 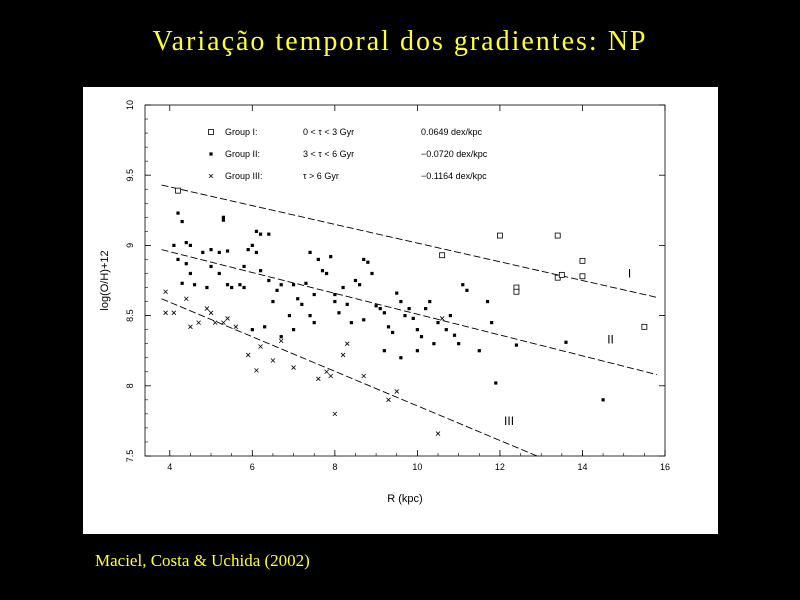 What do you see at coordinates (105, 280) in the screenshot?
I see `y-axis-label: log(O/H)+12` at bounding box center [105, 280].